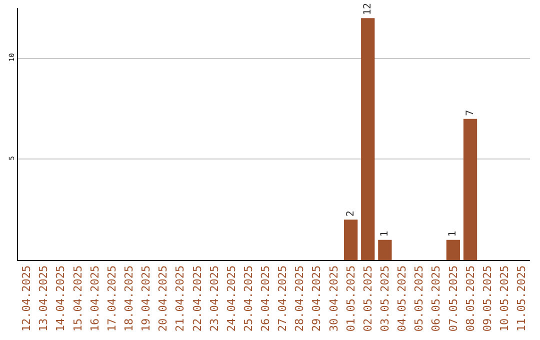  Describe the element at coordinates (521, 298) in the screenshot. I see `x-tick-label: 11.05.2025` at that location.